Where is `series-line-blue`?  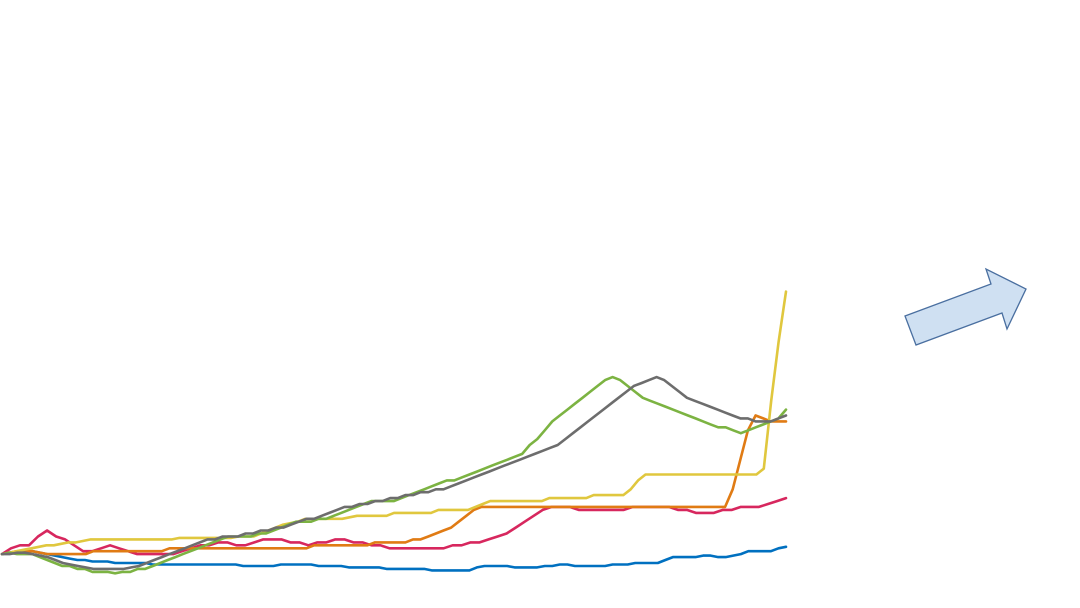
series-line-blue is located at coordinates (394, 558).